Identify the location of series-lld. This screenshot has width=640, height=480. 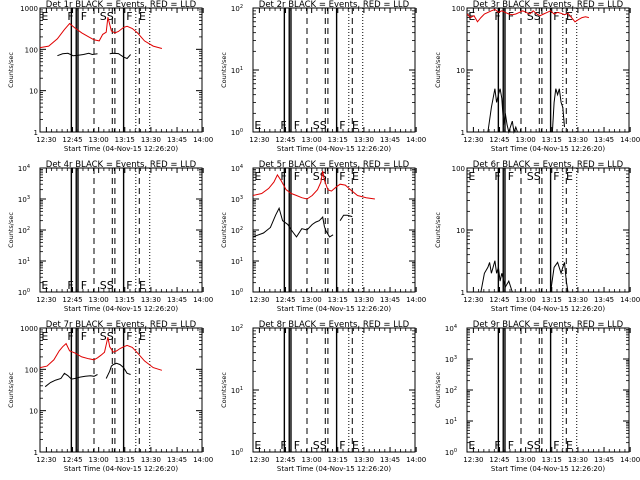
(101, 33).